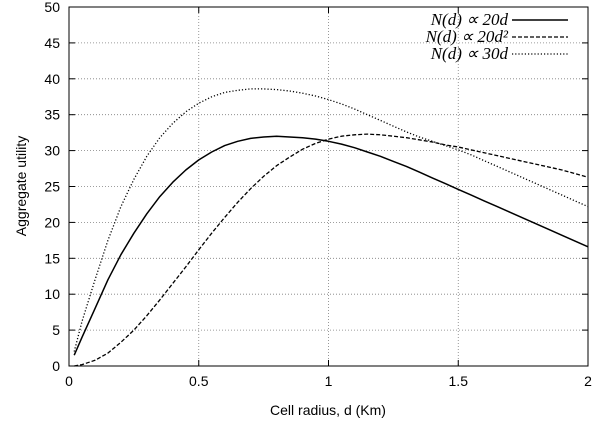 The height and width of the screenshot is (421, 597). Describe the element at coordinates (467, 36) in the screenshot. I see `legend-label-2: N(d) ∝ 20d²` at that location.